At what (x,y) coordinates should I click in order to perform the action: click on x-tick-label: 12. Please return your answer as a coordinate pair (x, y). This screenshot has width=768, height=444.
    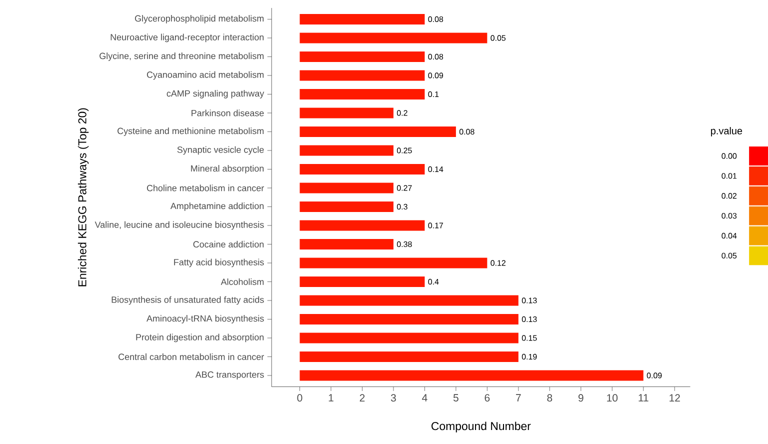
    Looking at the image, I should click on (675, 398).